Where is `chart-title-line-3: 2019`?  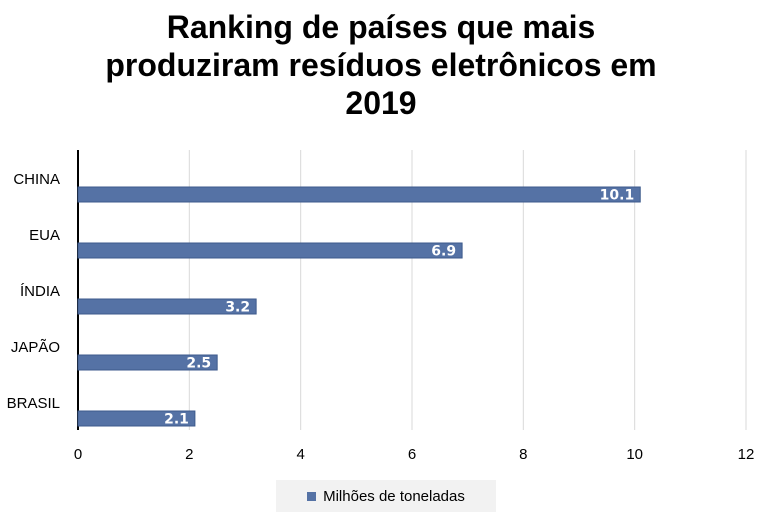 chart-title-line-3: 2019 is located at coordinates (381, 103).